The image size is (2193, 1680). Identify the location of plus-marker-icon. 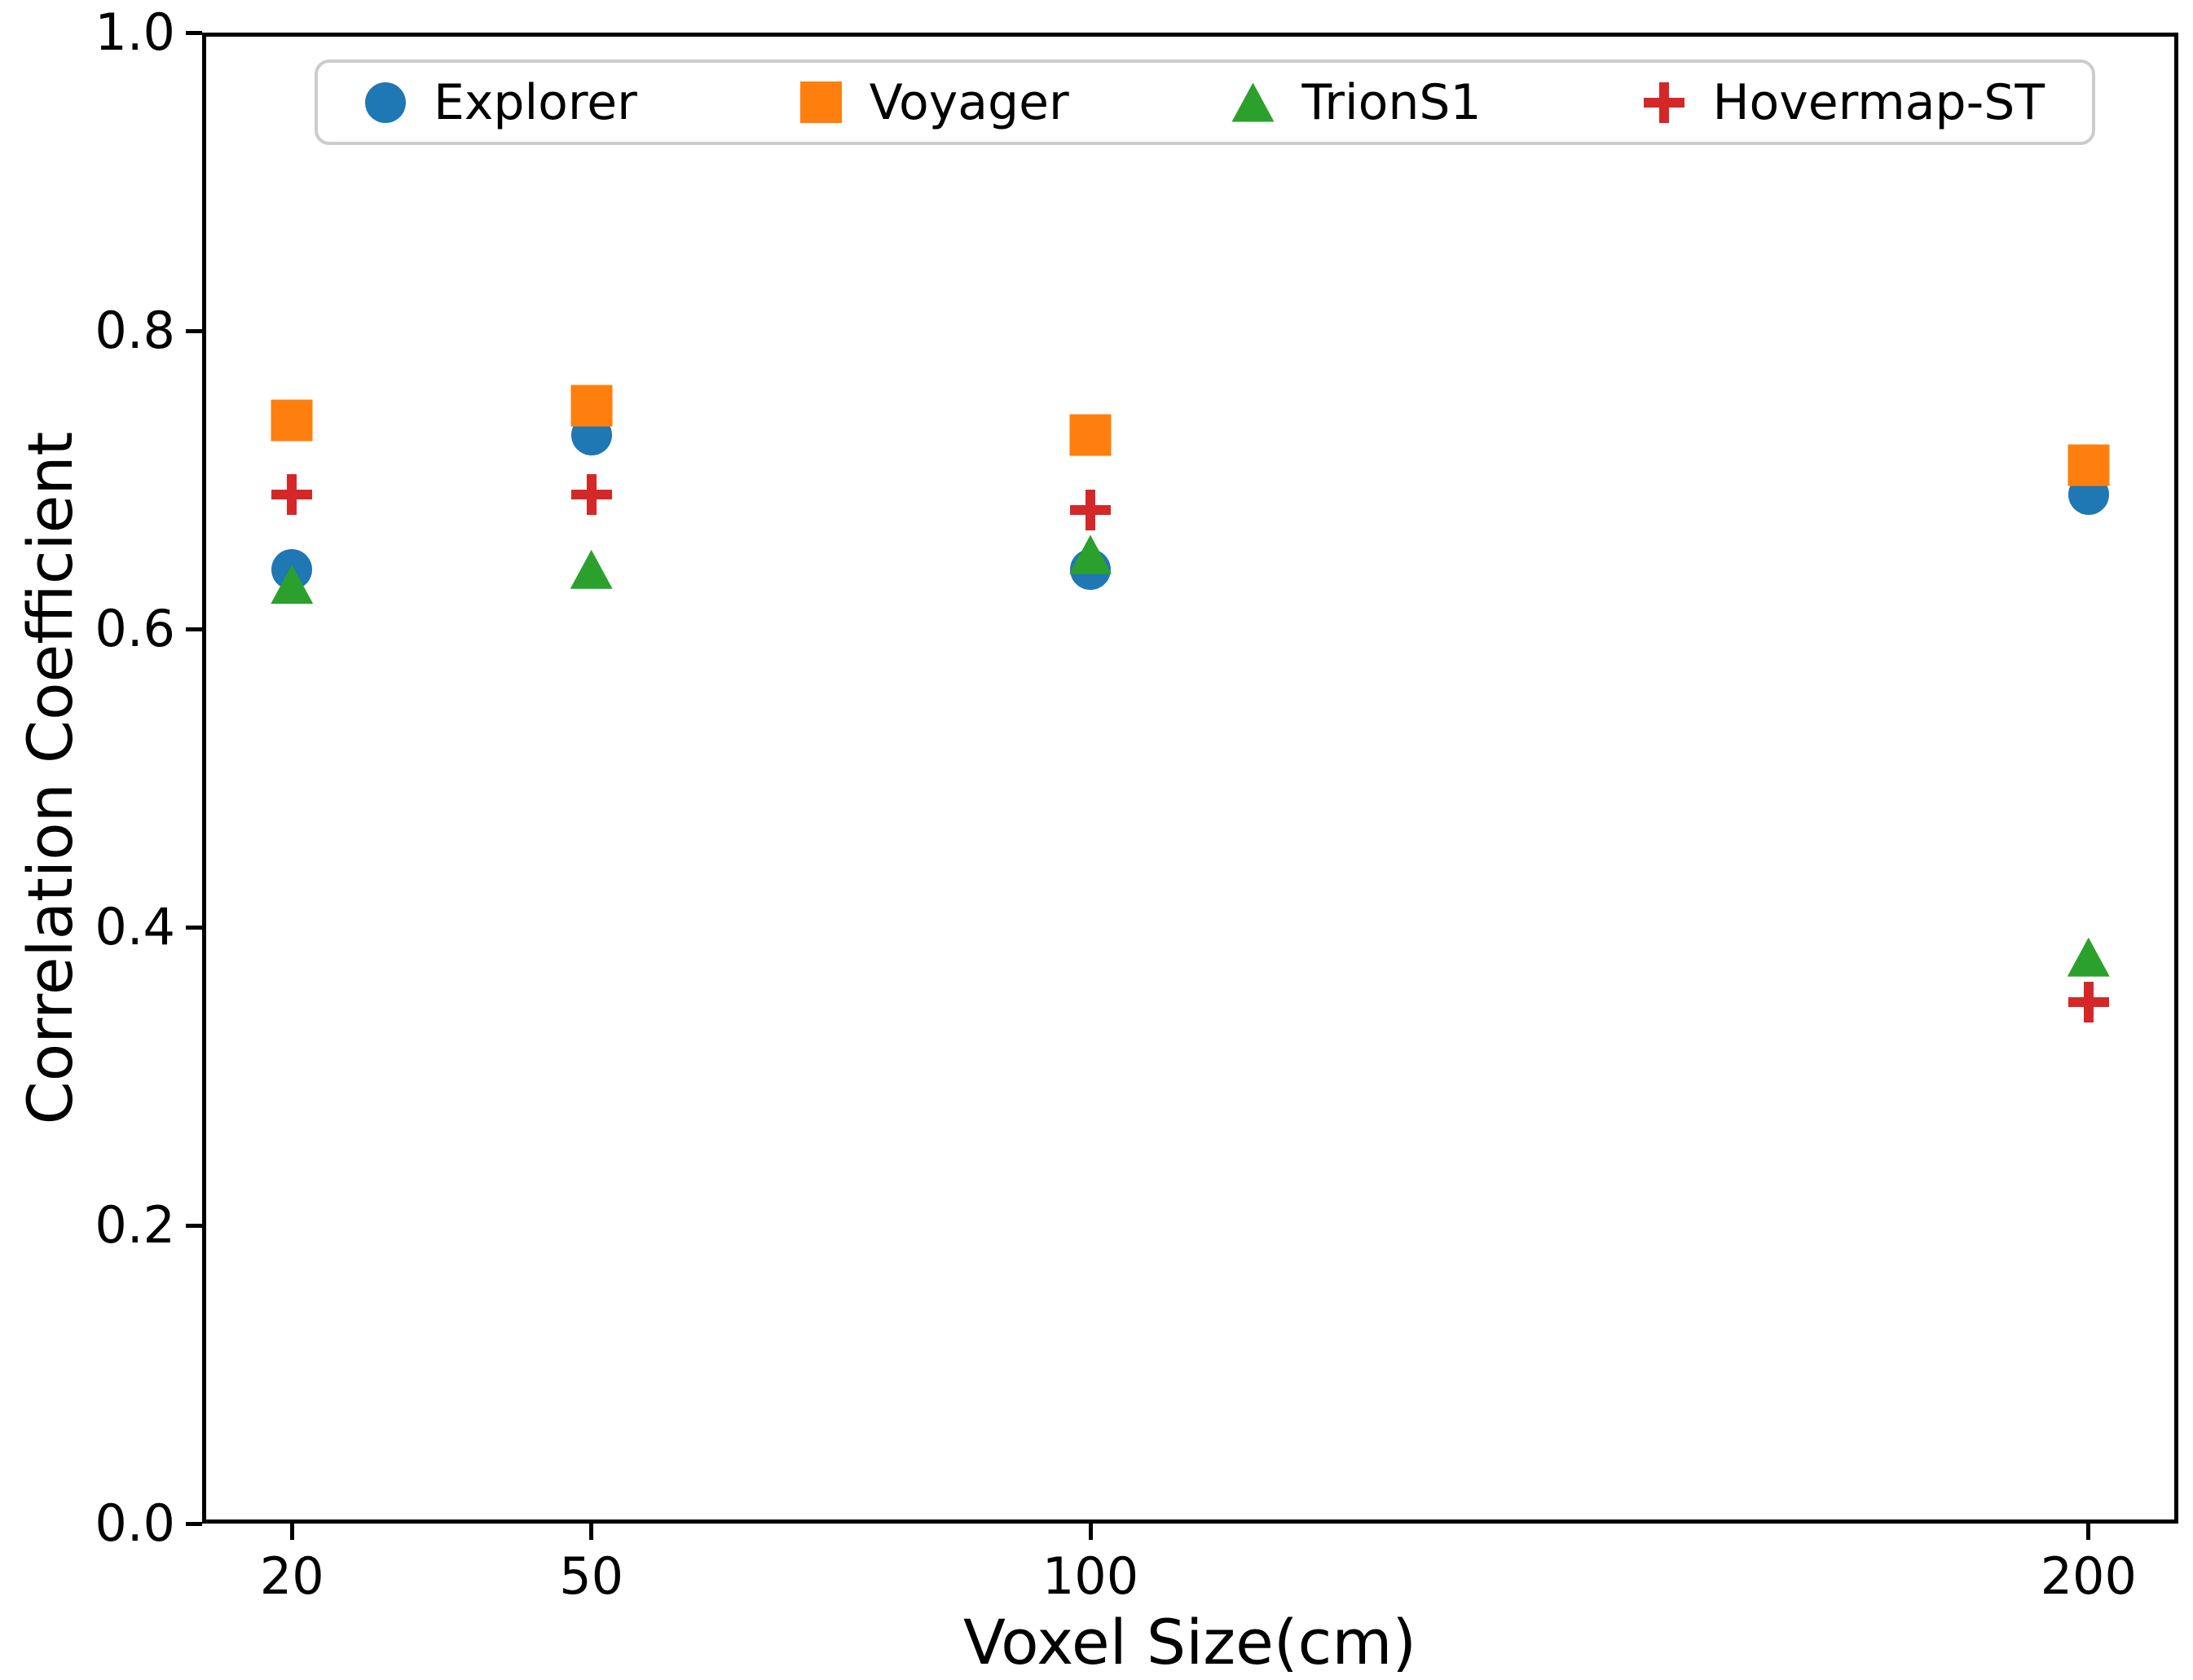
(1664, 102).